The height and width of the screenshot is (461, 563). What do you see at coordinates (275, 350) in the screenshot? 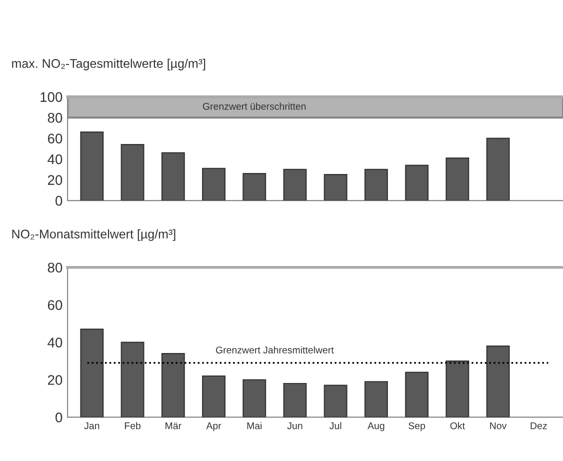
I see `ref-line-label: Grenzwert Jahresmittelwert` at bounding box center [275, 350].